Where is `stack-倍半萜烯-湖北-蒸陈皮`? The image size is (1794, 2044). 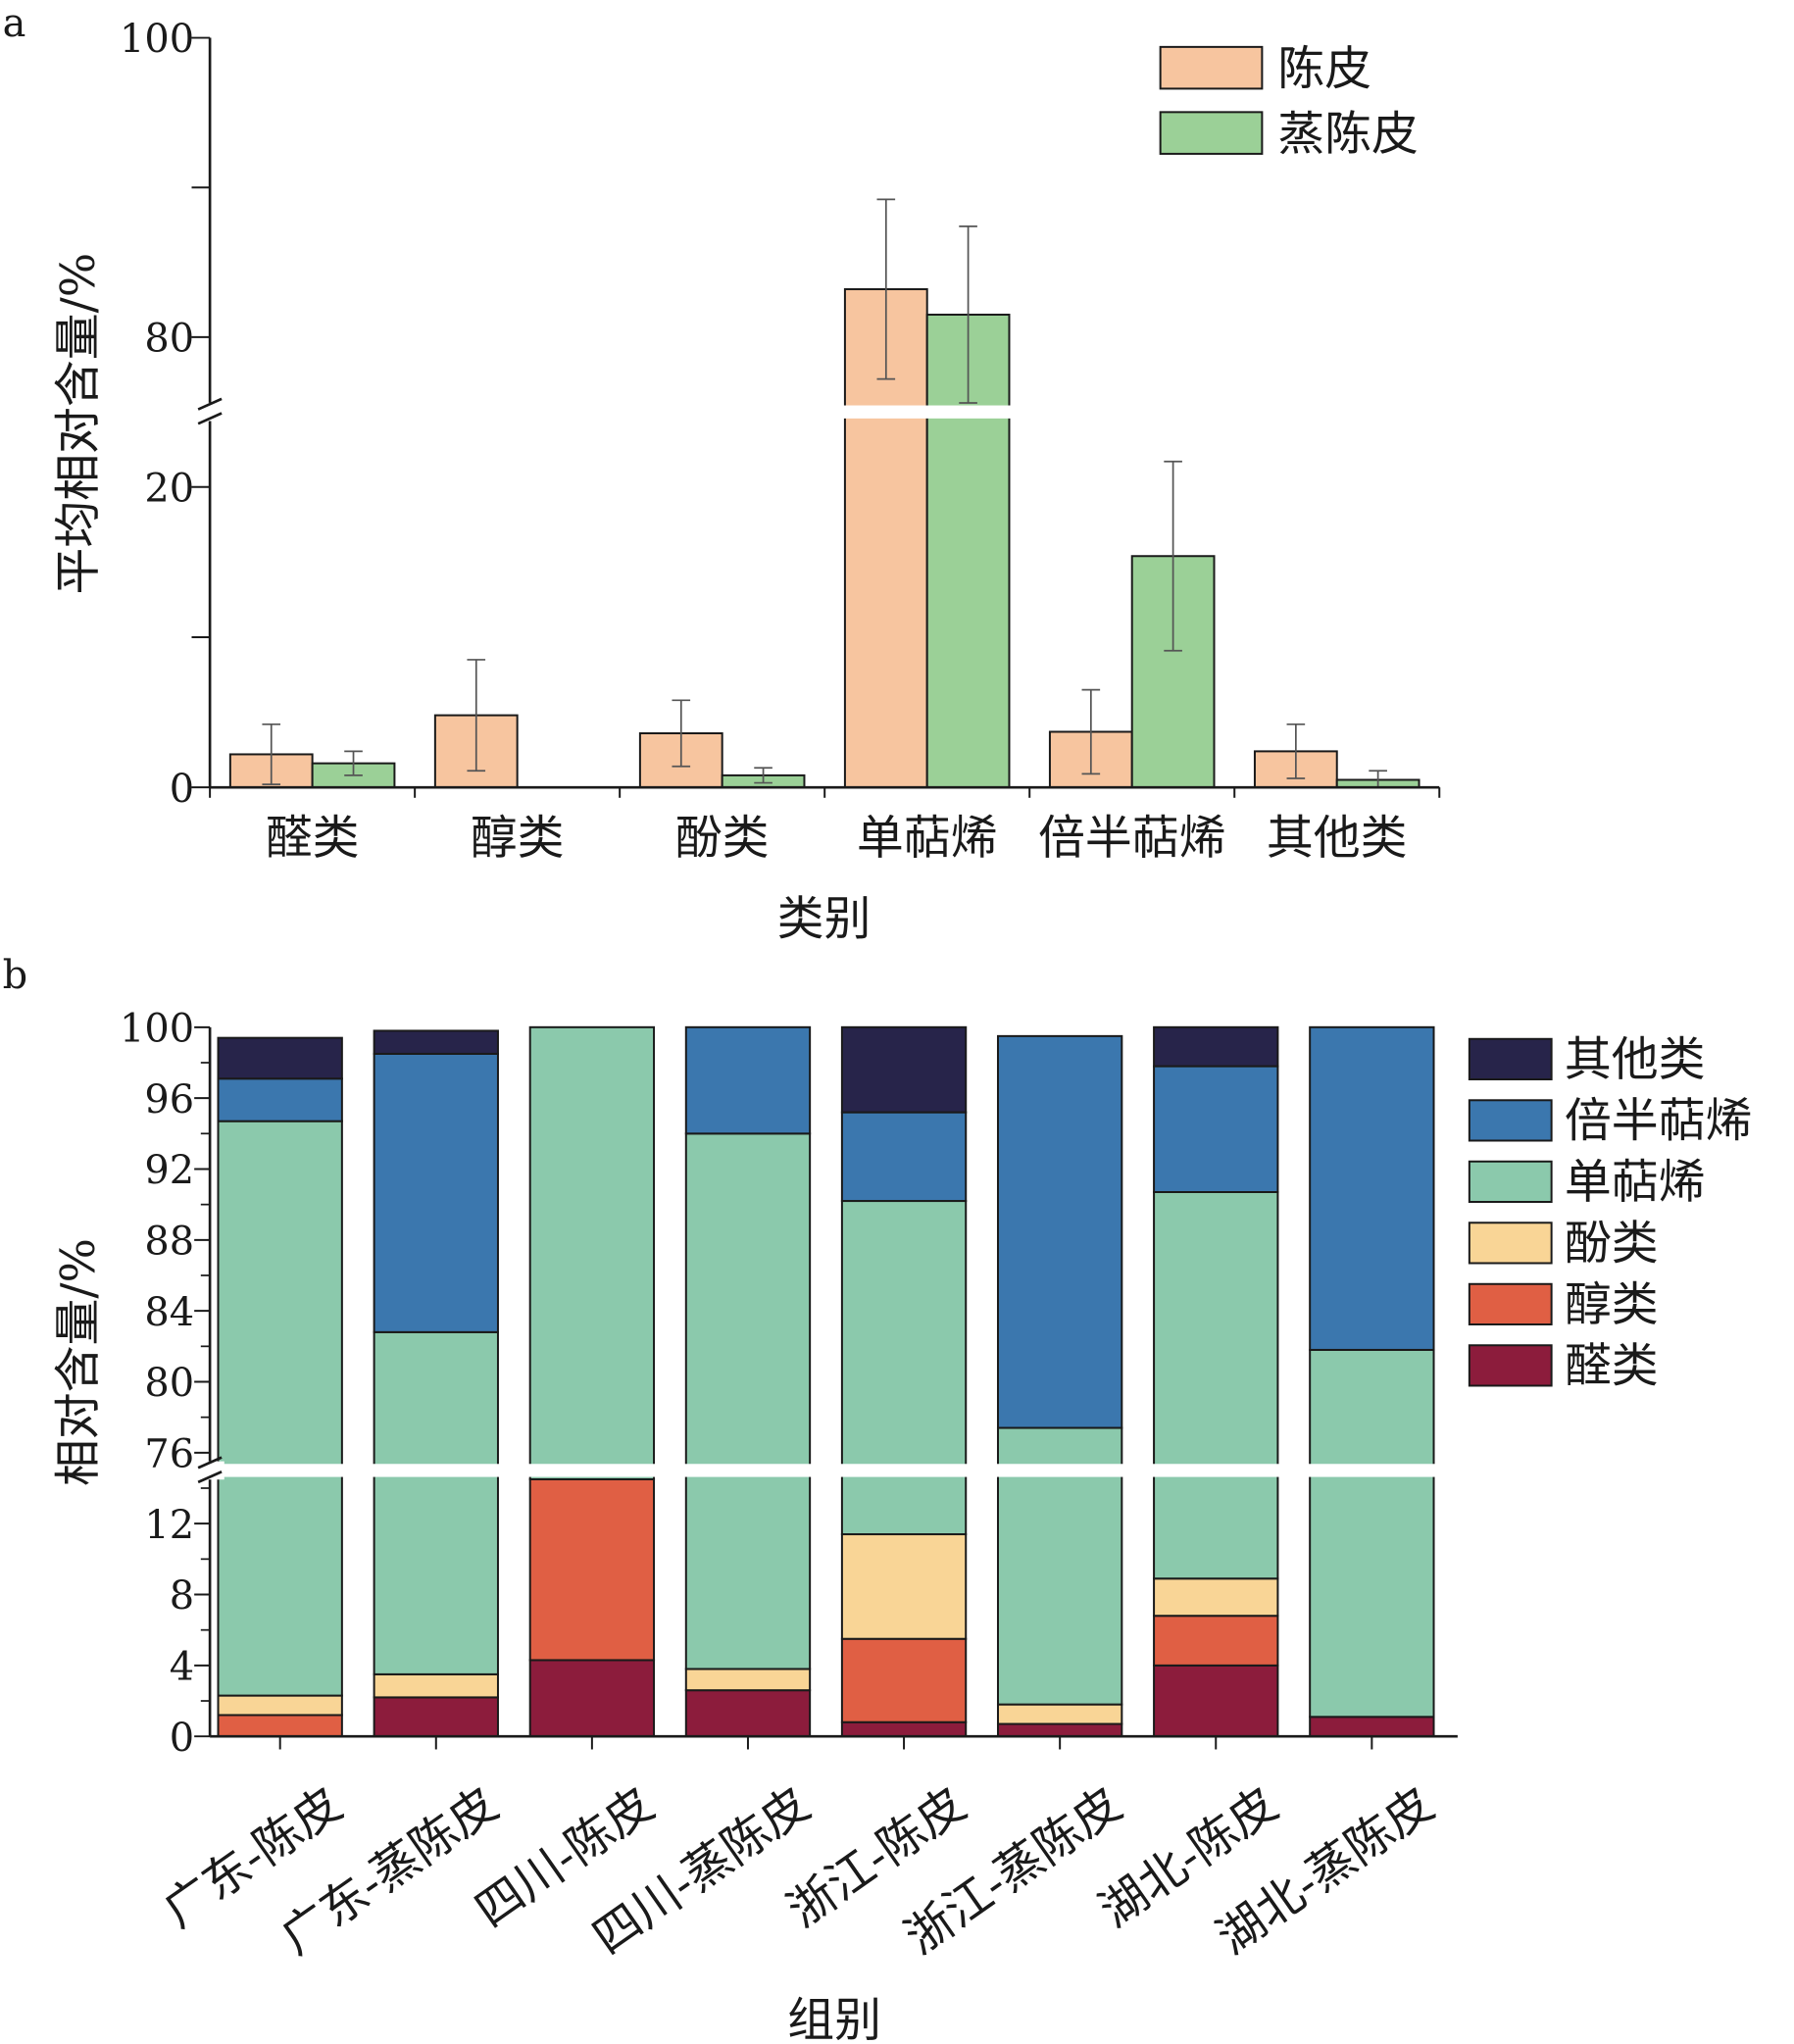 stack-倍半萜烯-湖北-蒸陈皮 is located at coordinates (1372, 1188).